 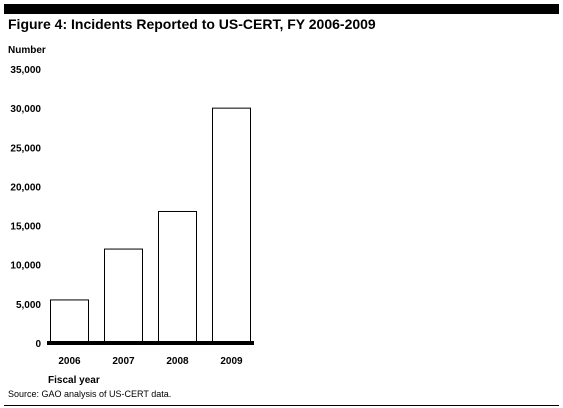 What do you see at coordinates (27, 50) in the screenshot?
I see `y-axis-label: Number` at bounding box center [27, 50].